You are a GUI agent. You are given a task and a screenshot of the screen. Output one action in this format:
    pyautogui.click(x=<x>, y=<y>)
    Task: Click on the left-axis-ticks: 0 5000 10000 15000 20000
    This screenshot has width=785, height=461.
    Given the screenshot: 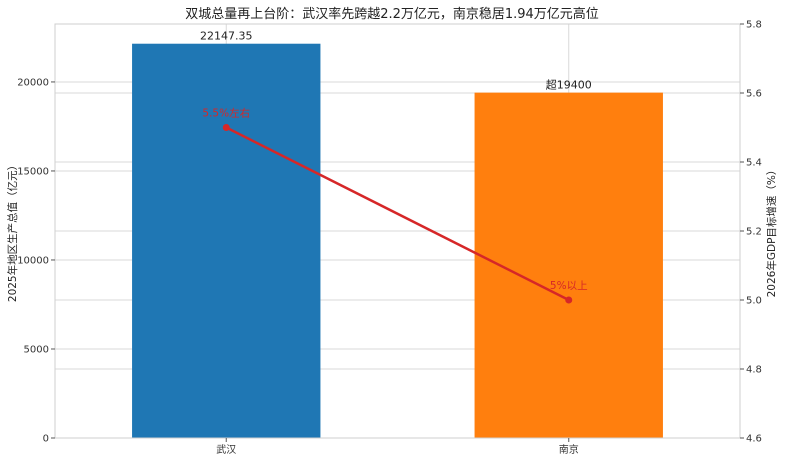 What is the action you would take?
    pyautogui.click(x=36, y=261)
    